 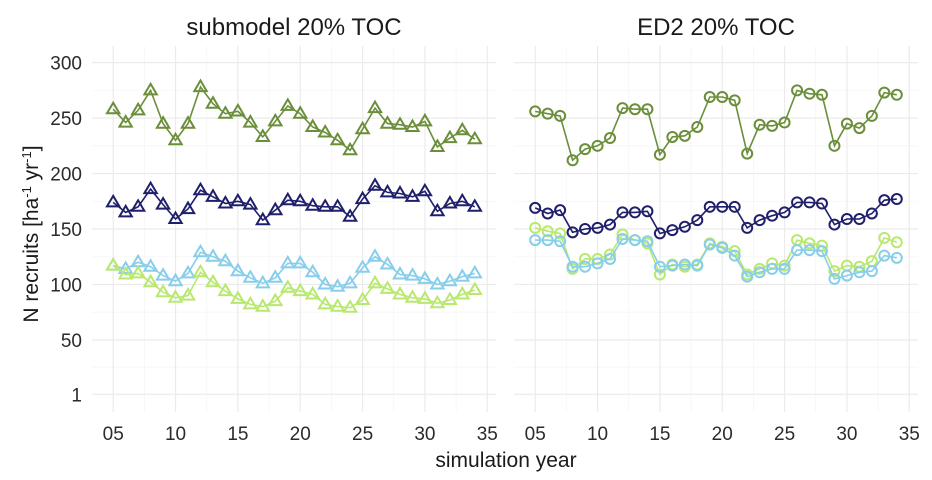 I want to click on y-tick-label: 200, so click(x=66, y=175).